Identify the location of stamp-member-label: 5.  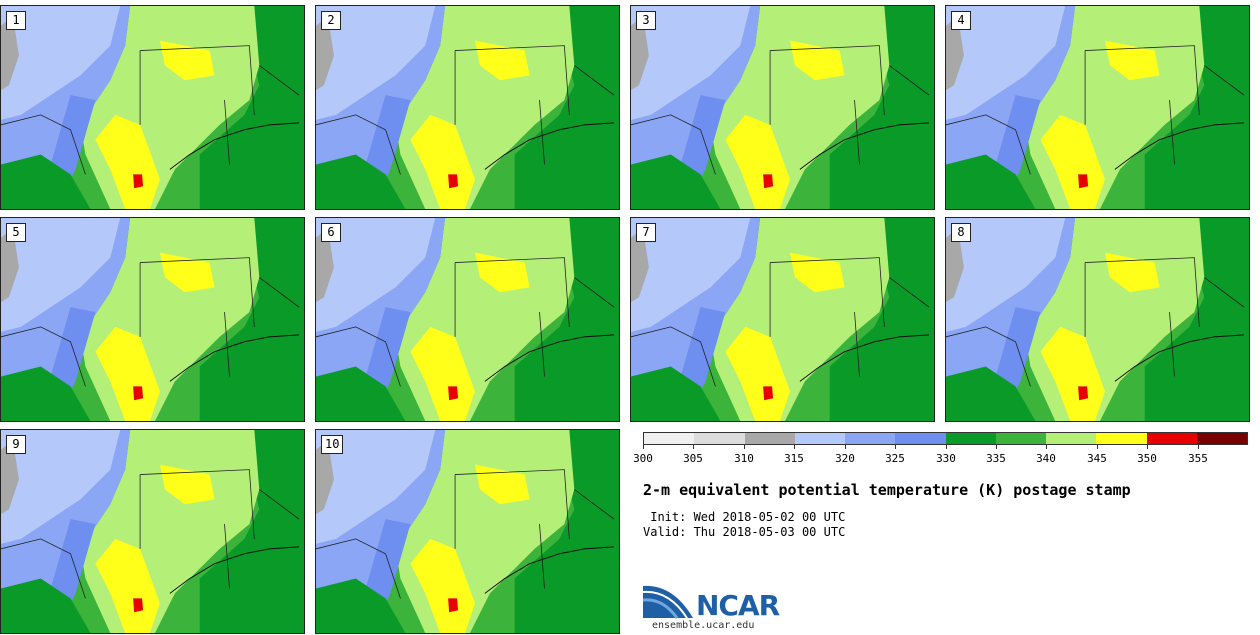
(16, 232).